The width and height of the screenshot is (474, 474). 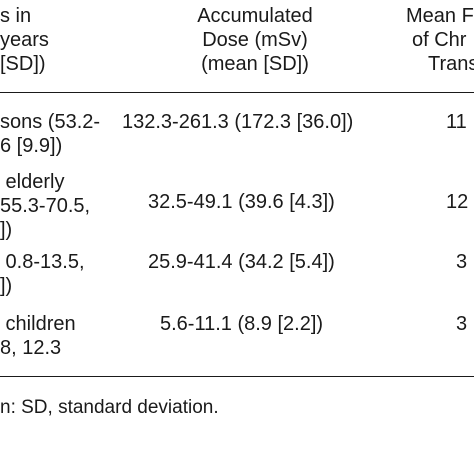 What do you see at coordinates (439, 40) in the screenshot?
I see `header-col3-line2: of Chr` at bounding box center [439, 40].